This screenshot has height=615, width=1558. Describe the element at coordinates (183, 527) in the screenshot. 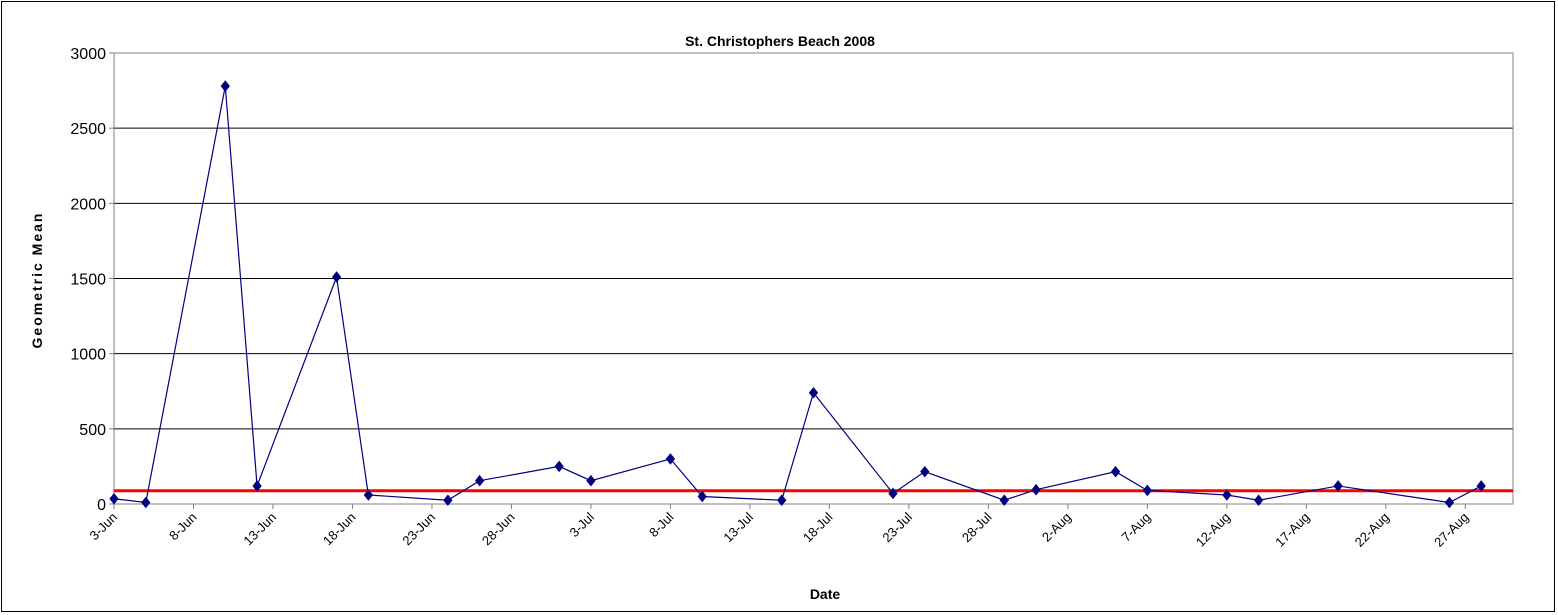

I see `x-tick-label: 8-Jun` at that location.